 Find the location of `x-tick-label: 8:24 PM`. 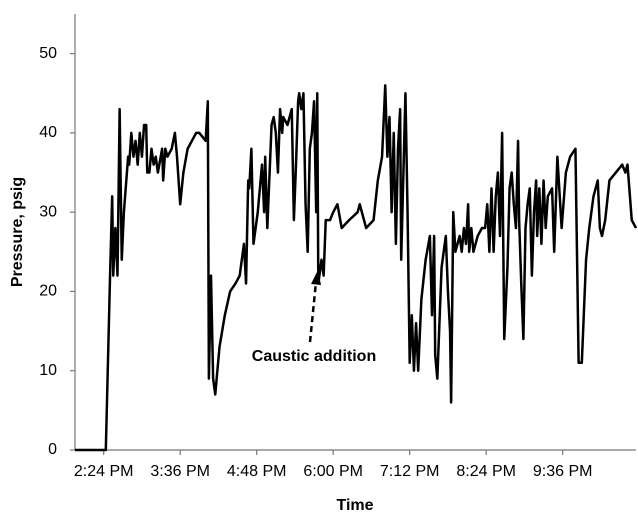

x-tick-label: 8:24 PM is located at coordinates (486, 471).